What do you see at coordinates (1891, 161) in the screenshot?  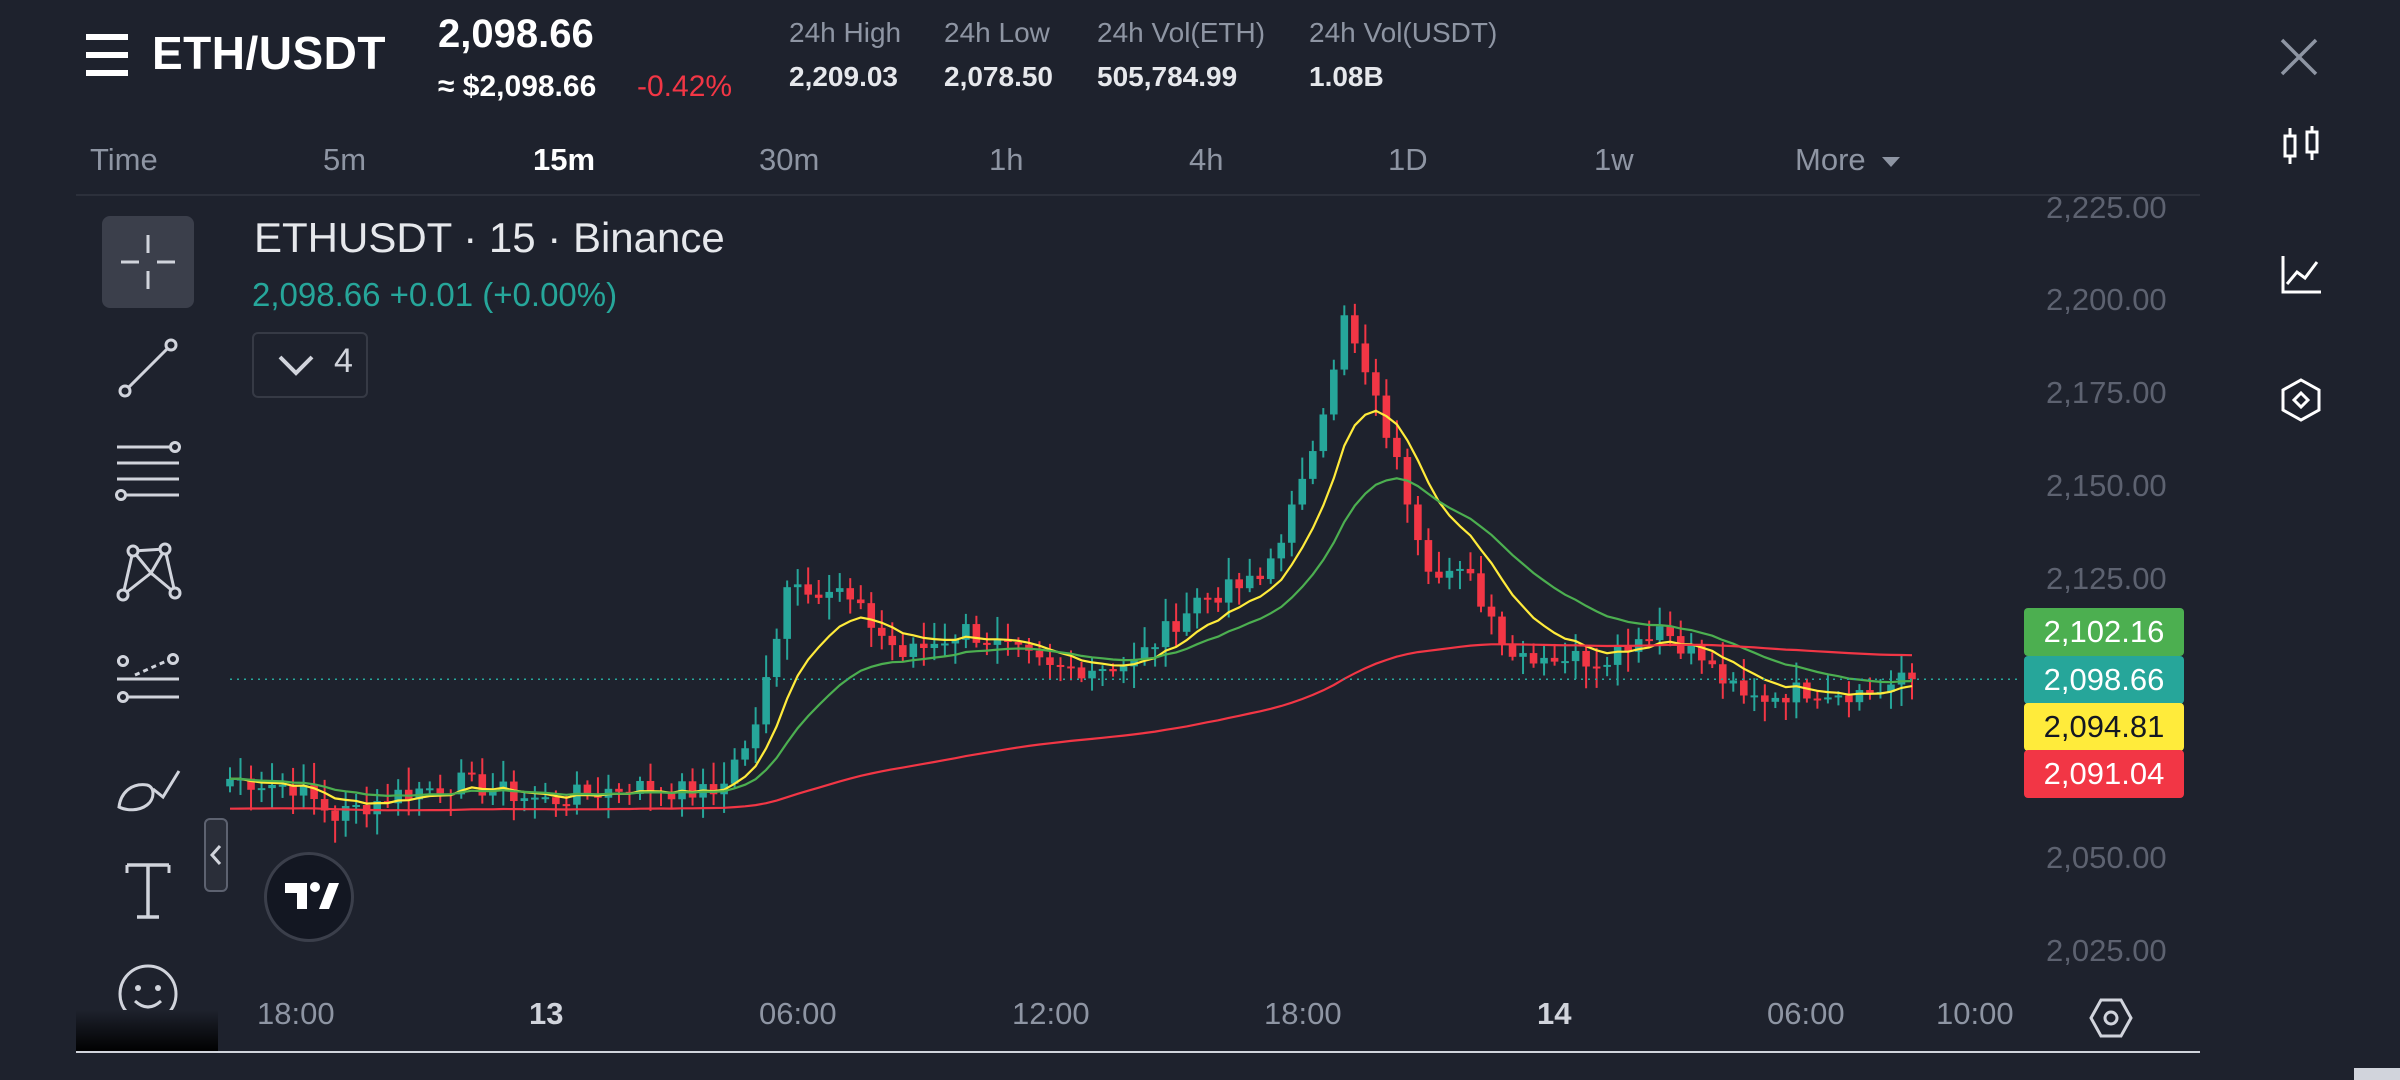 I see `caret-down-icon` at bounding box center [1891, 161].